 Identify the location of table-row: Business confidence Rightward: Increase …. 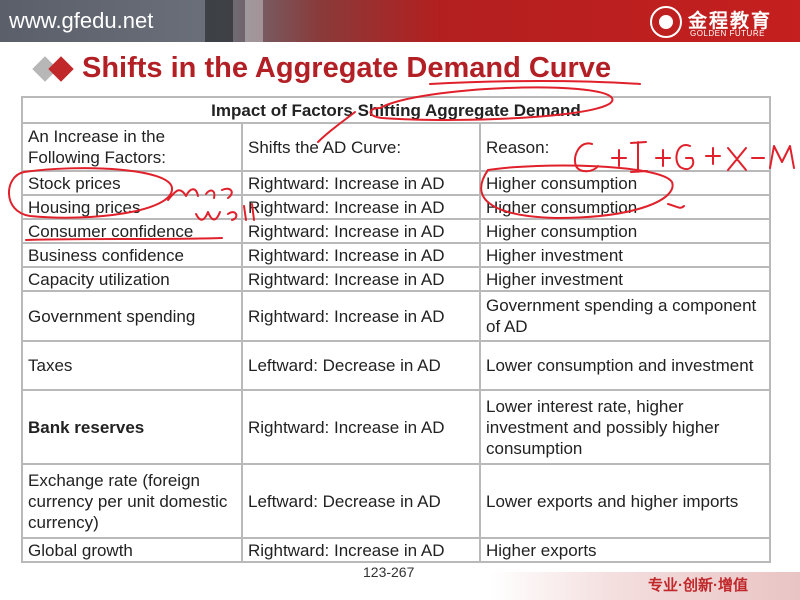
(396, 255).